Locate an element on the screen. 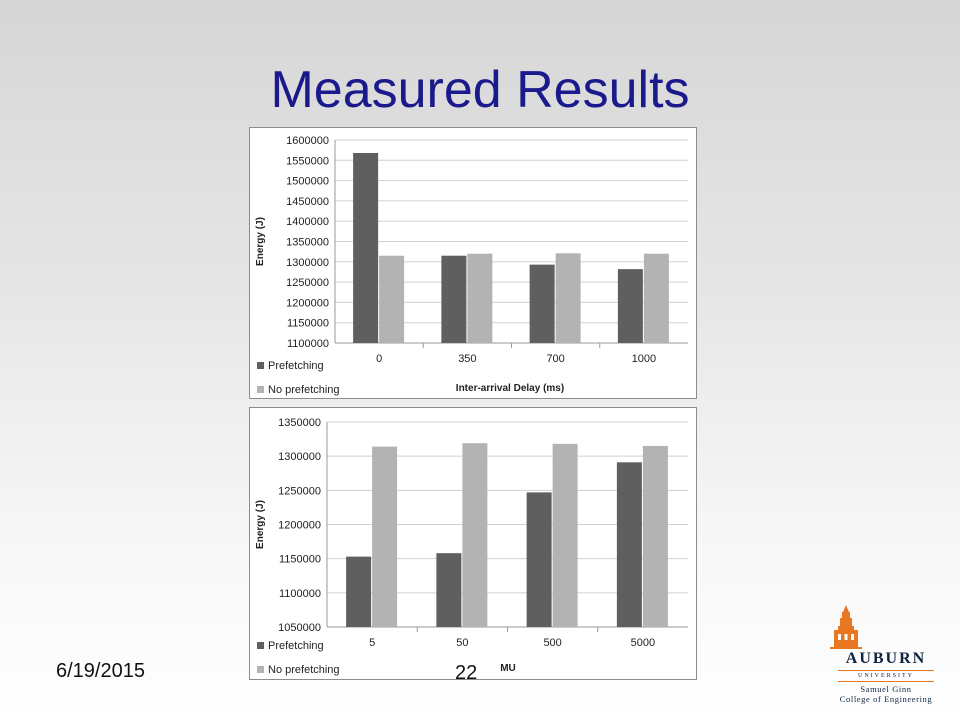 Image resolution: width=960 pixels, height=720 pixels. x-tick-label: 50 is located at coordinates (462, 643).